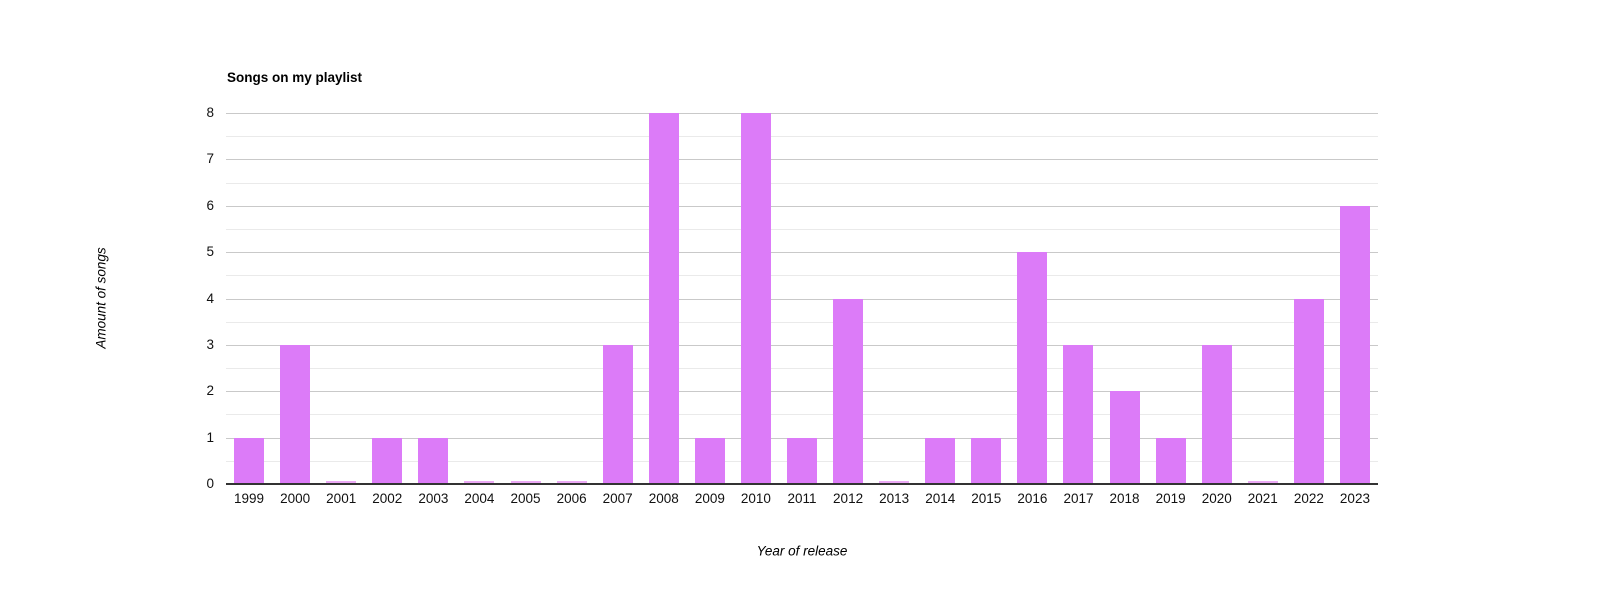  I want to click on bar-2011, so click(802, 460).